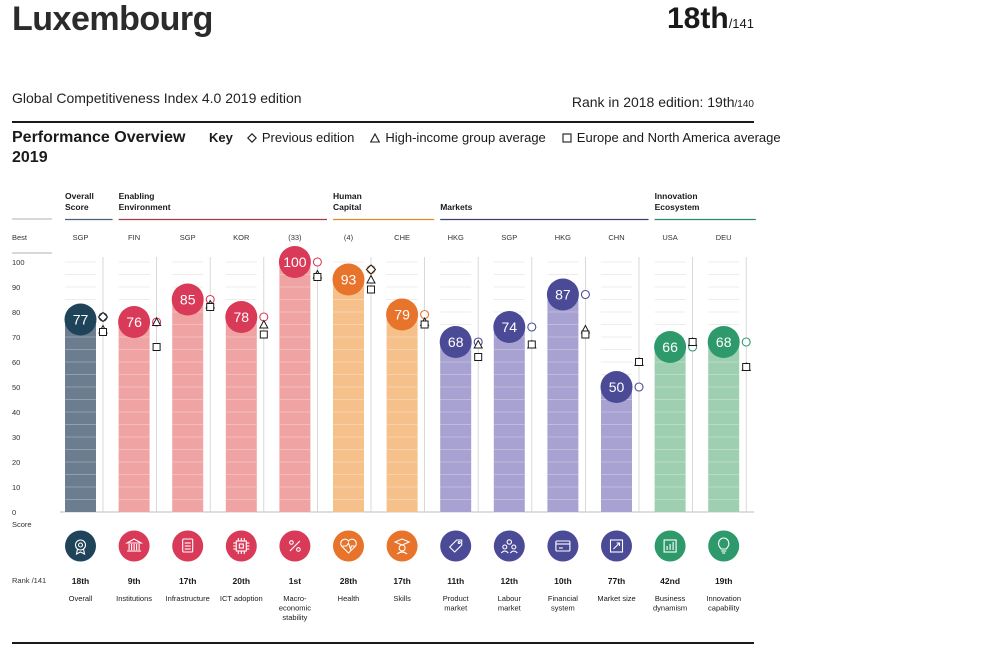  I want to click on graduate-icon, so click(402, 546).